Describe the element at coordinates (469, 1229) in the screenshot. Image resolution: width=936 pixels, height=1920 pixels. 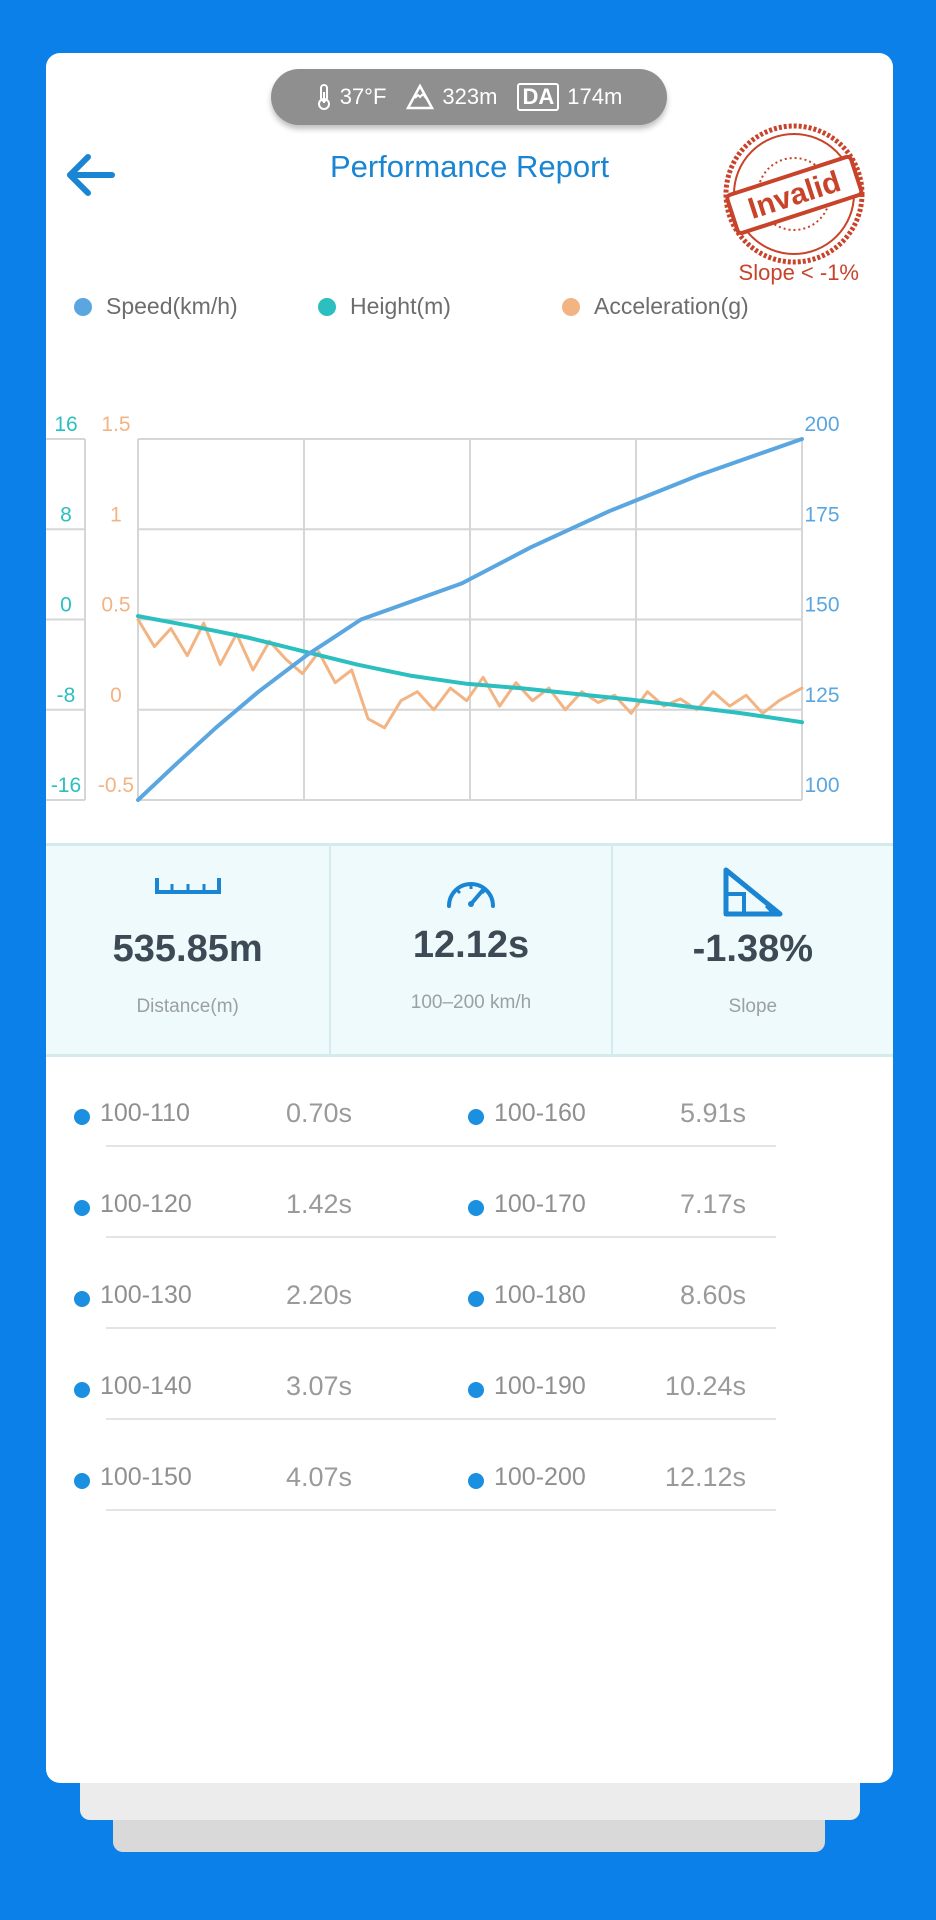
I see `split-row: 100-120 1.42s 100-170 7.17s` at that location.